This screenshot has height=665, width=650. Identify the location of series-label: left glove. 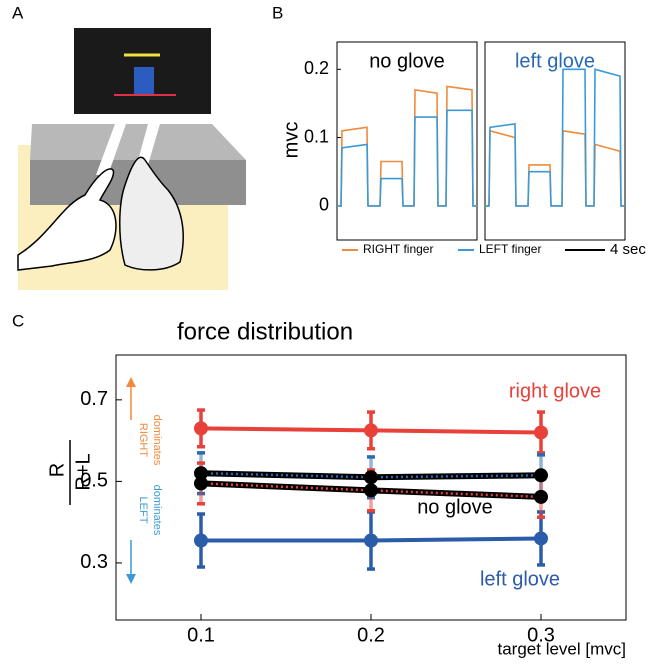
(520, 579).